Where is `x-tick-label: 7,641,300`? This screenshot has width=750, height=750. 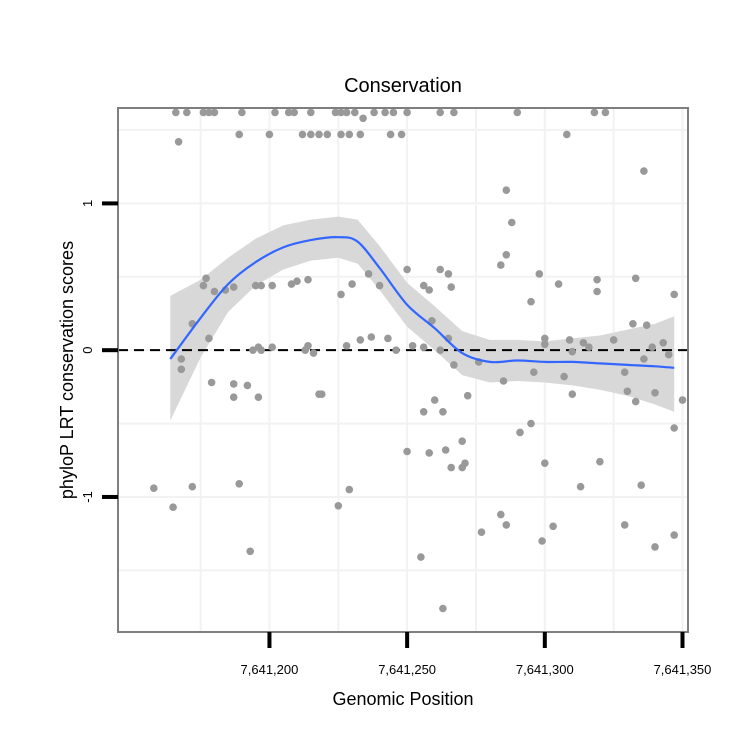
x-tick-label: 7,641,300 is located at coordinates (545, 669).